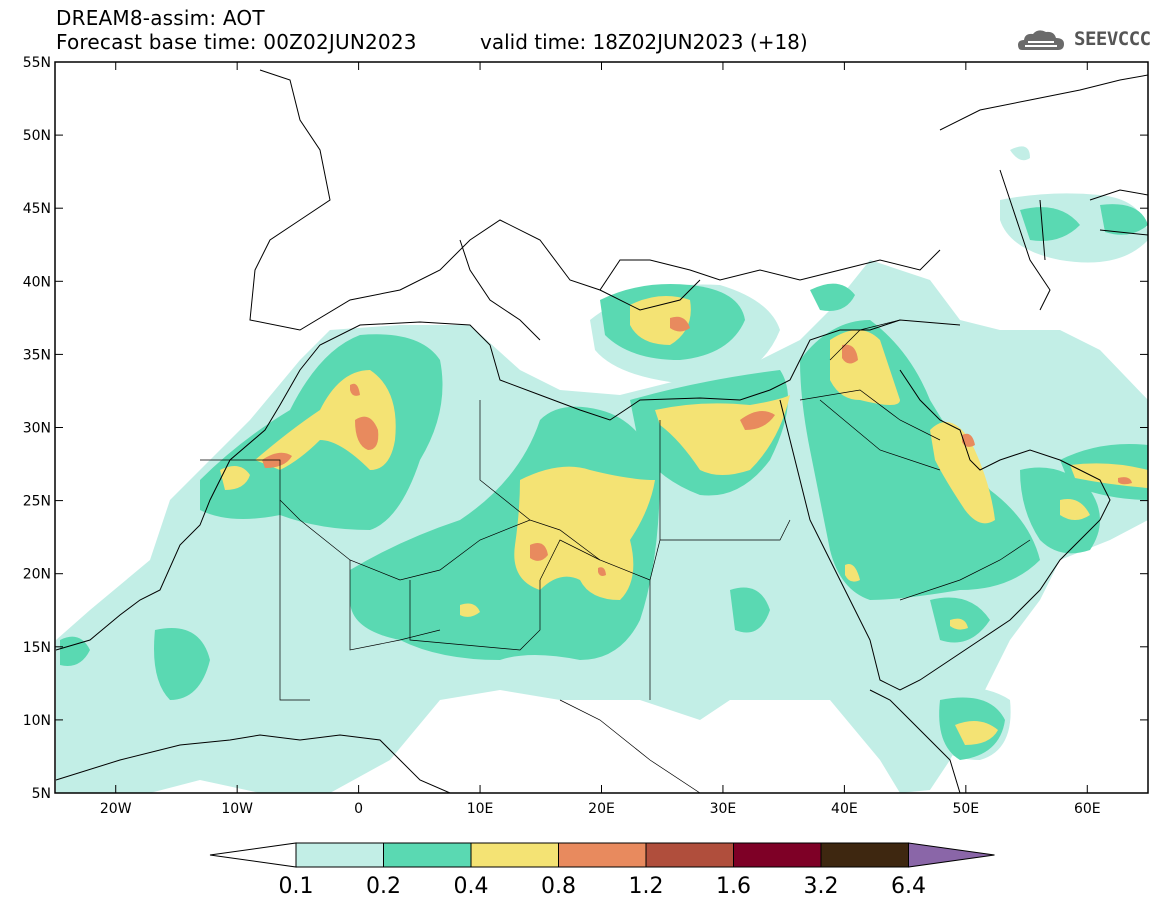  I want to click on lat-tick-label: 5N, so click(41, 794).